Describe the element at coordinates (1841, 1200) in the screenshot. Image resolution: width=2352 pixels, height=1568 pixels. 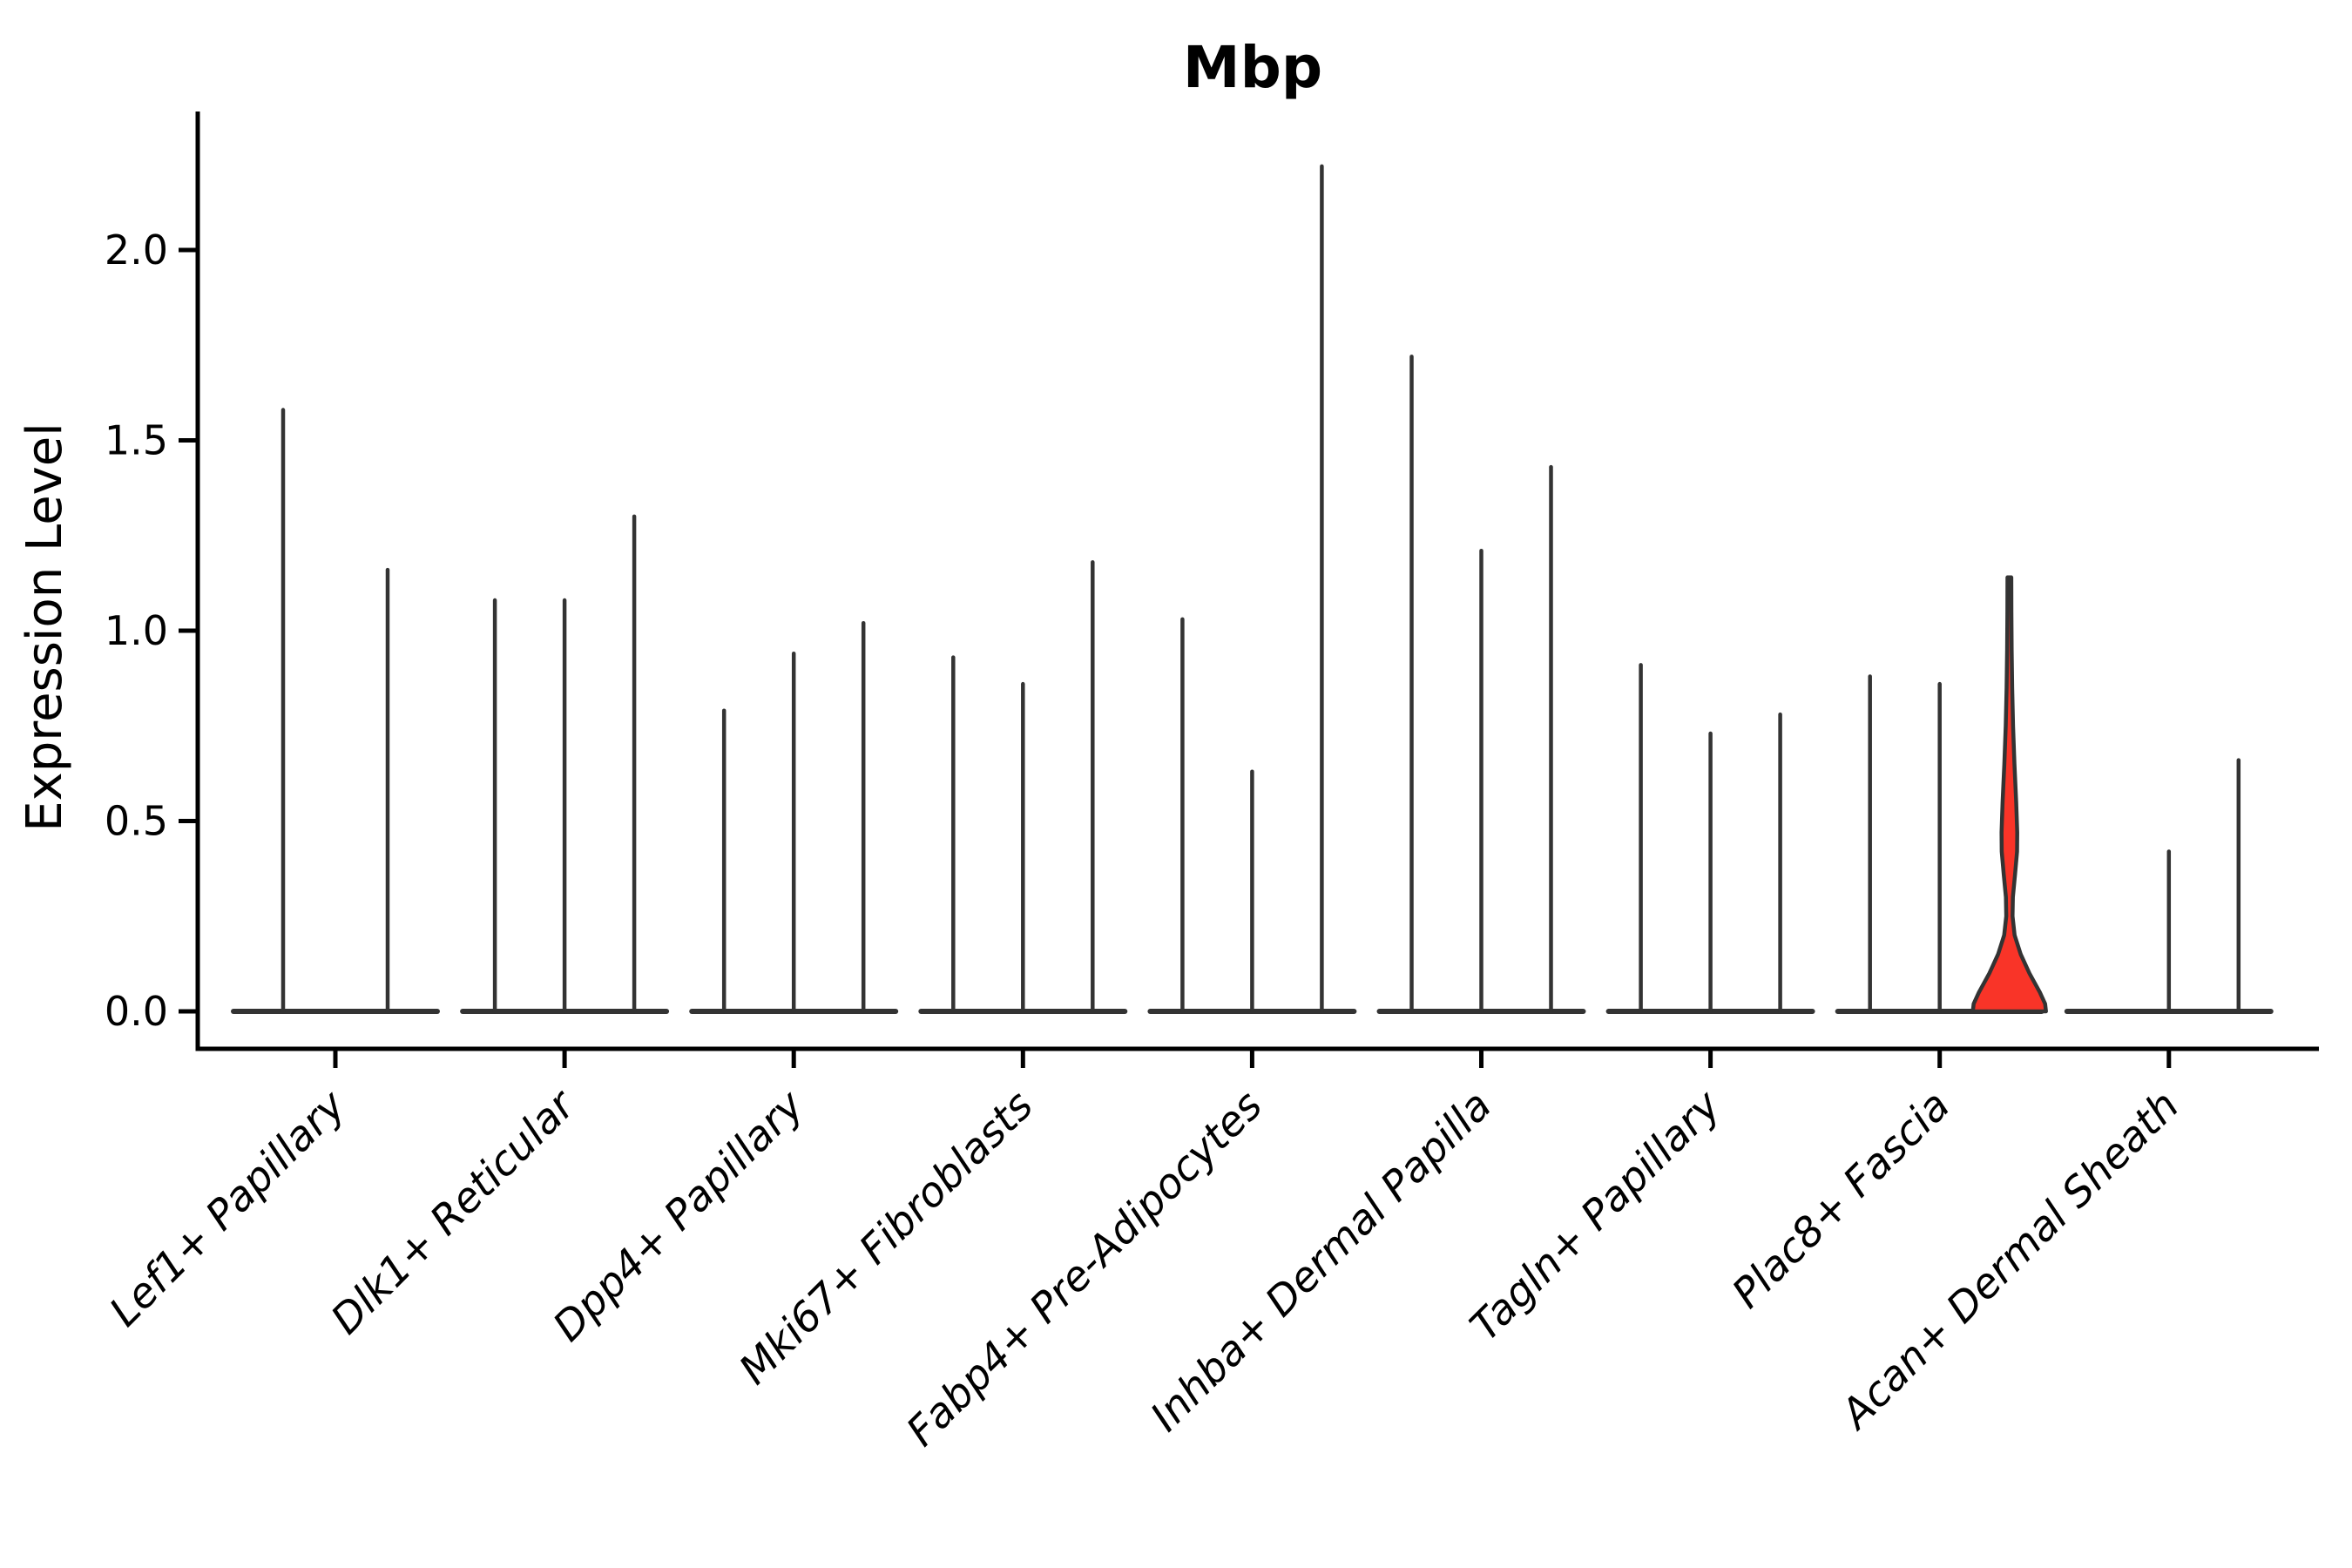
I see `x-tick-label: Plac8+ Fascia` at that location.